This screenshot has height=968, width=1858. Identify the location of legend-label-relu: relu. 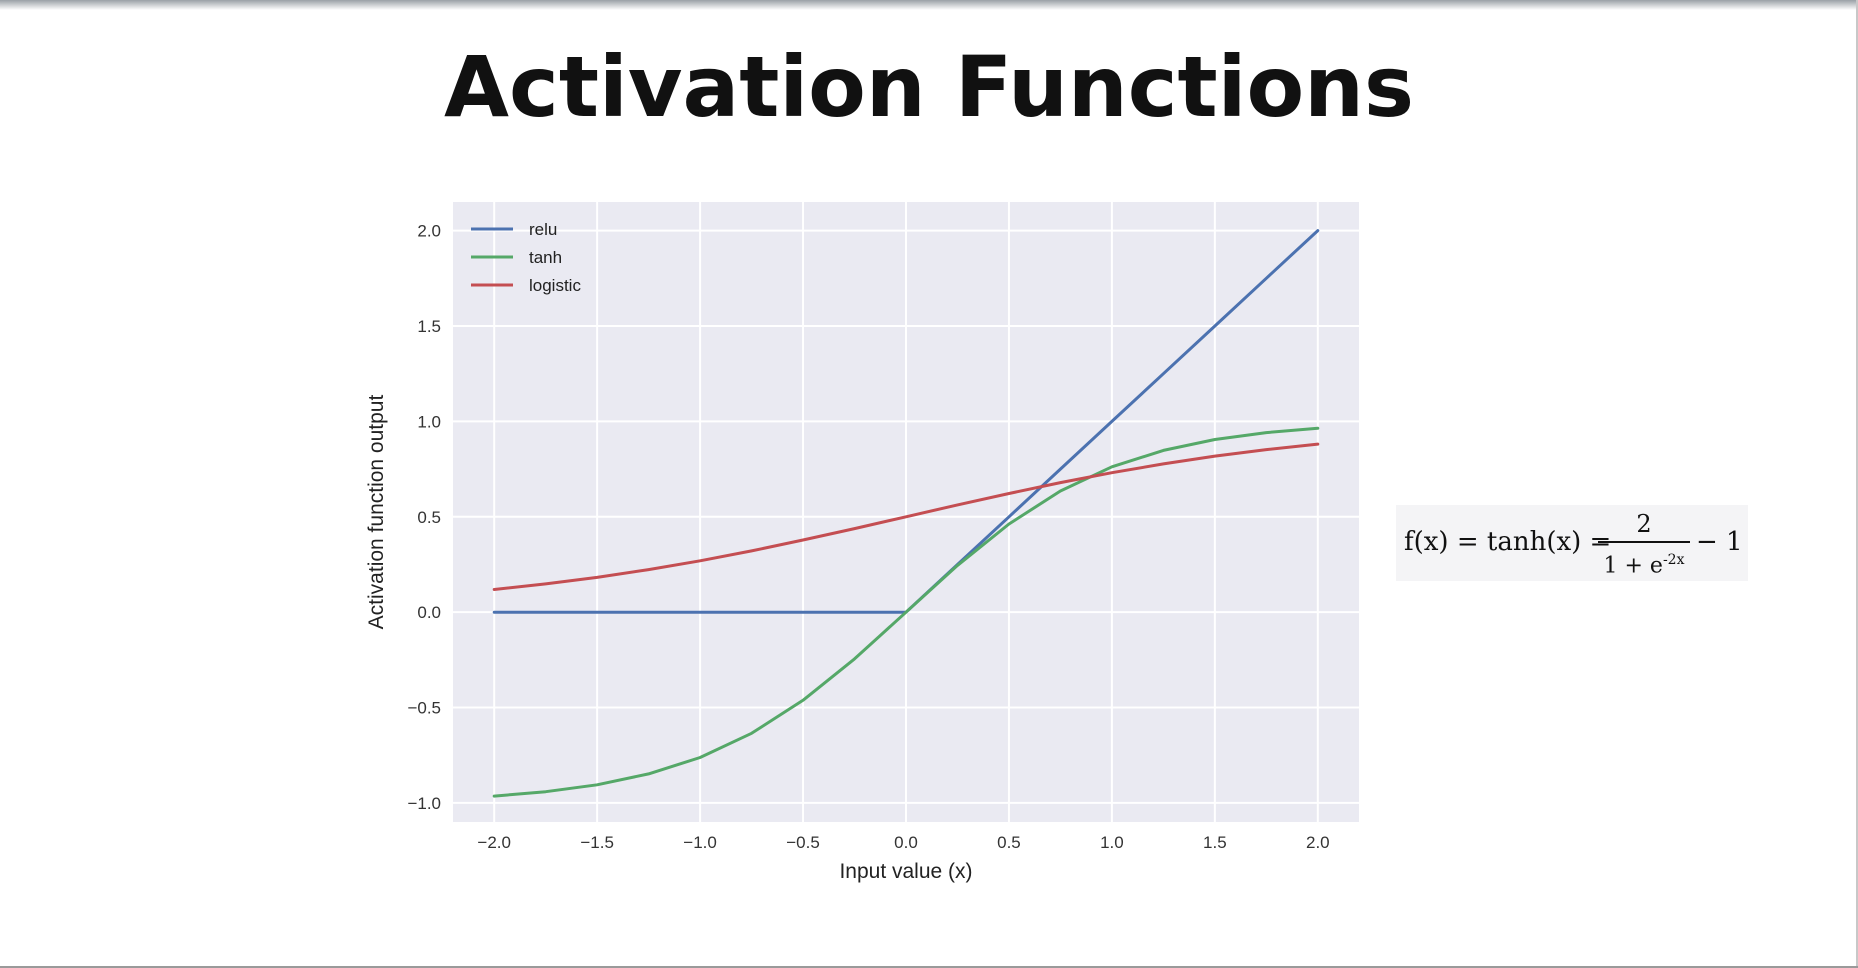
(543, 229).